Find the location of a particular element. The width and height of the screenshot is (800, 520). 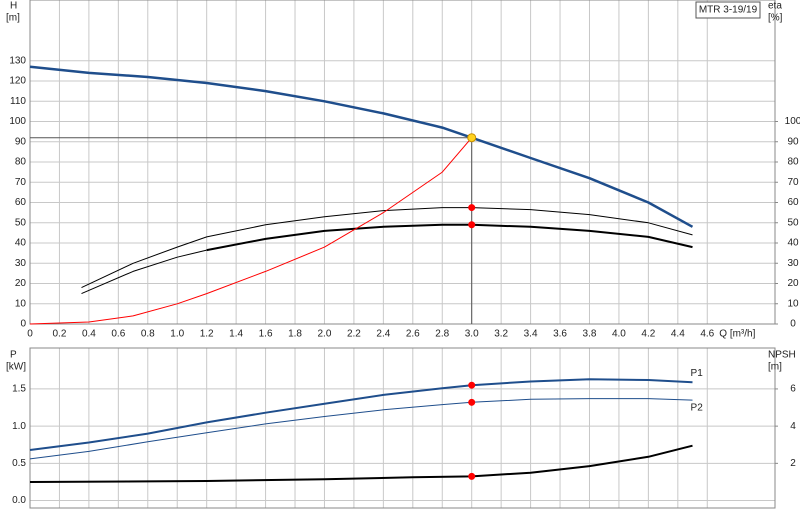

x-tick-label: 2.4 is located at coordinates (383, 334).